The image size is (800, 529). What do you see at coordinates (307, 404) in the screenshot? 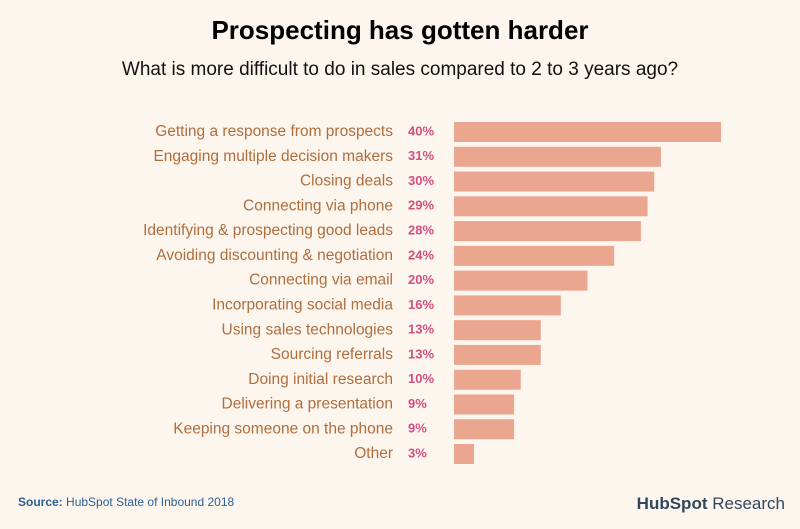
I see `category-label: Delivering a presentation` at bounding box center [307, 404].